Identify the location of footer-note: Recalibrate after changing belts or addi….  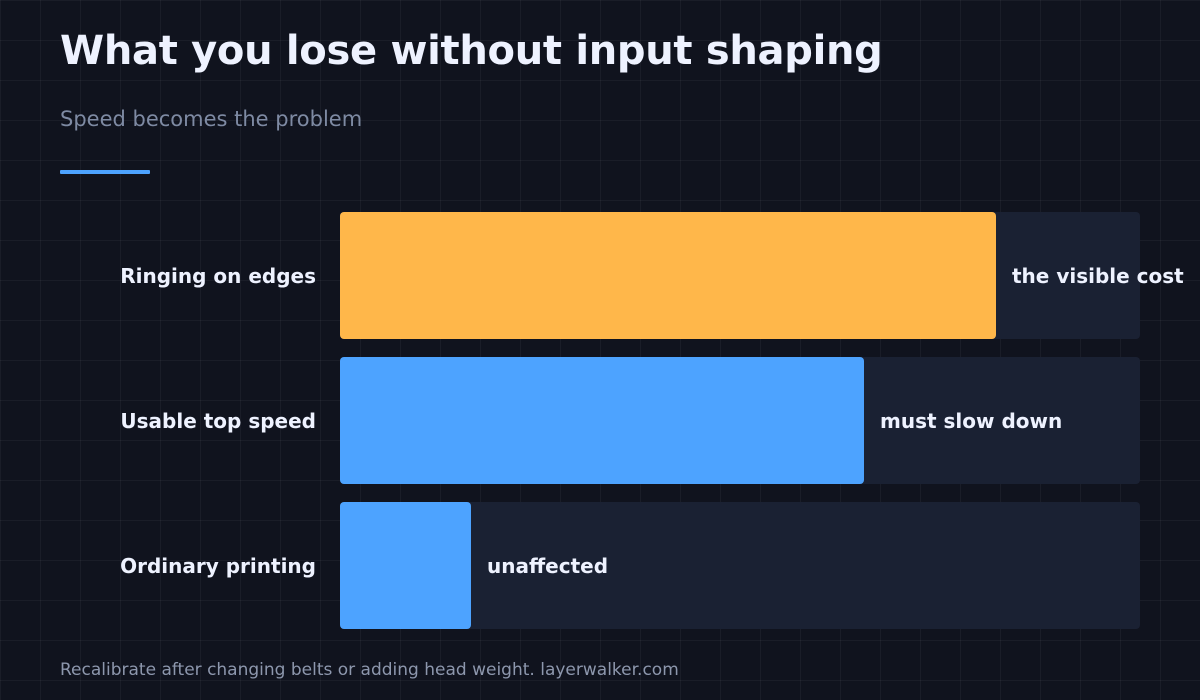
(369, 670).